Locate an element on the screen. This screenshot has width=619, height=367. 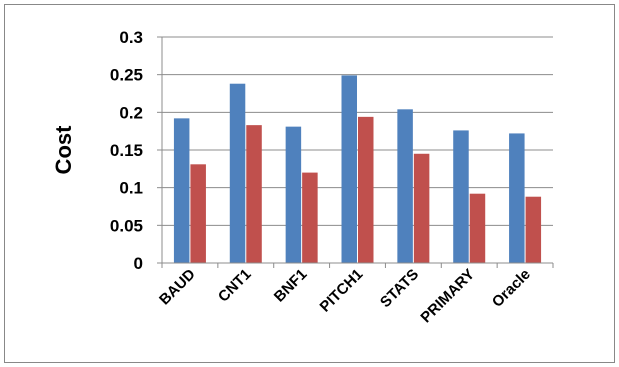
x-tick-label: BAUD is located at coordinates (177, 287).